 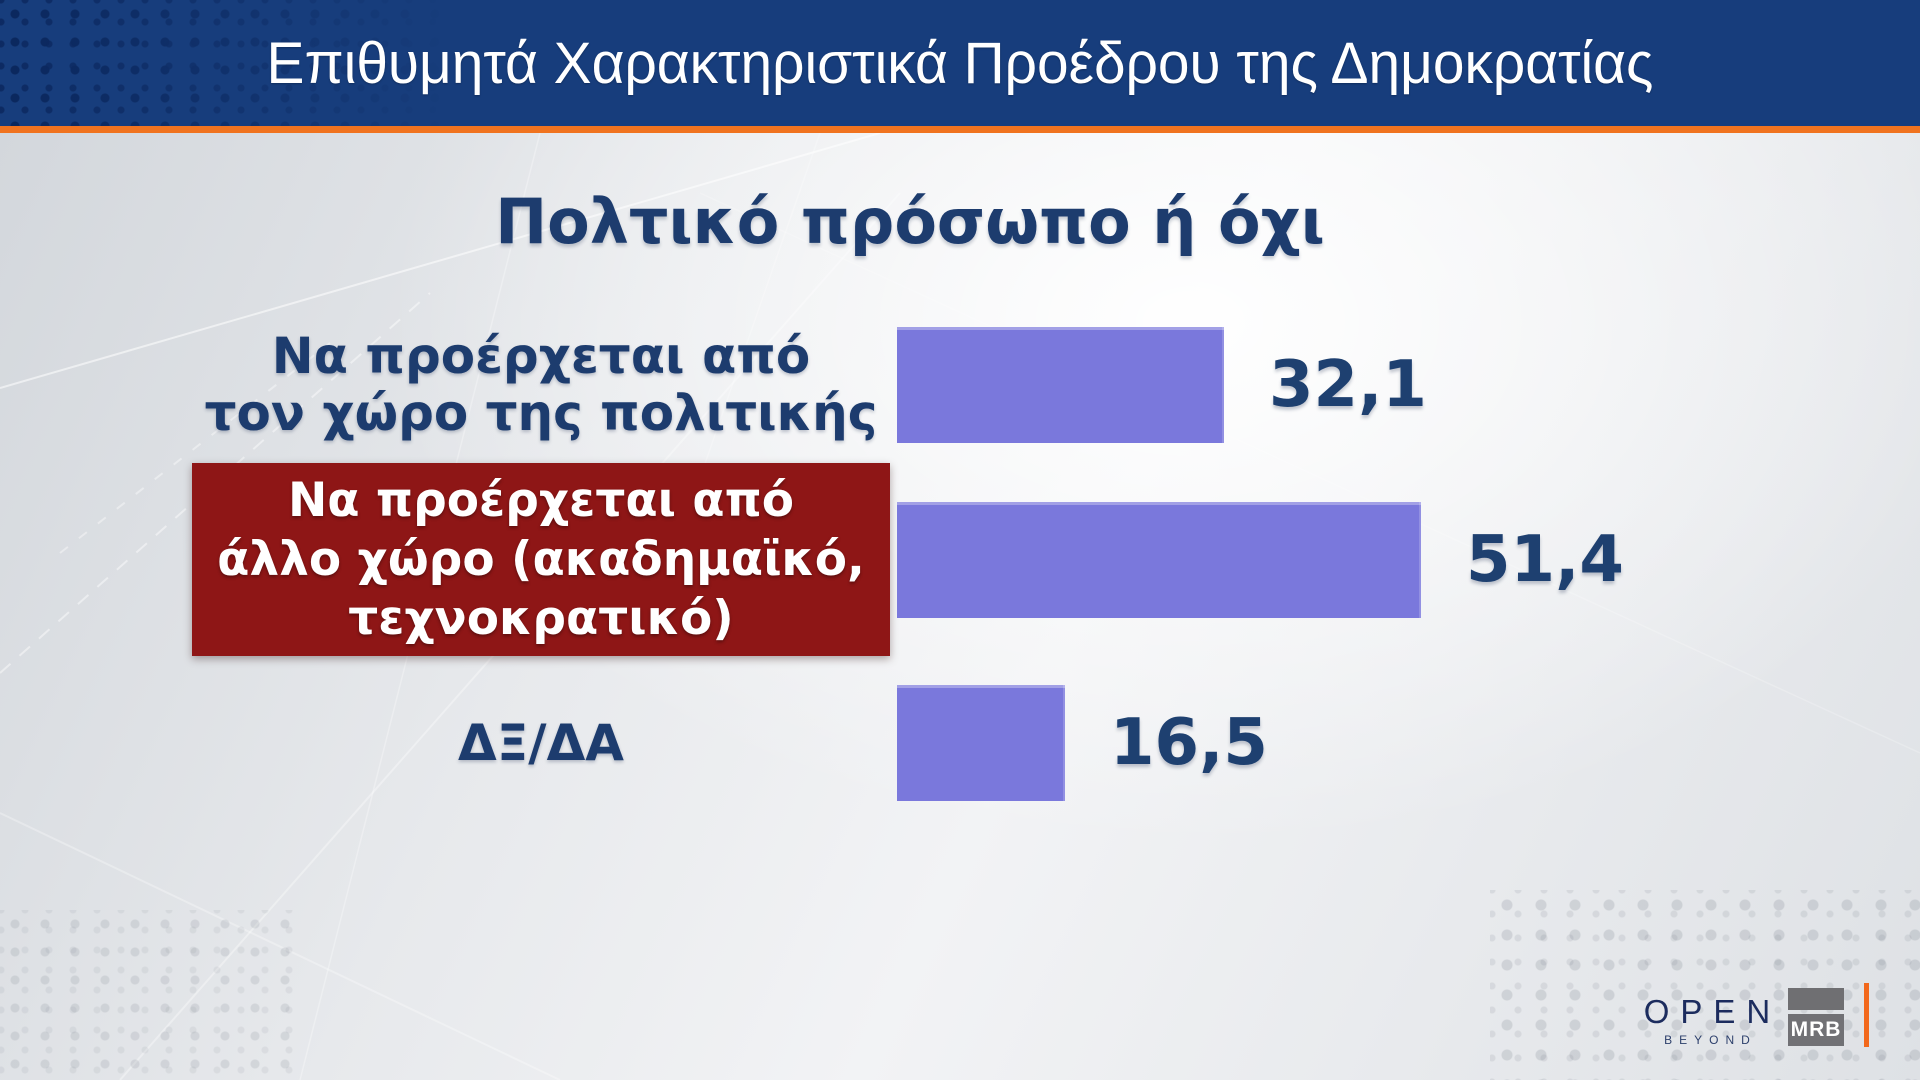 I want to click on mrb-logo: MRB, so click(x=1816, y=1017).